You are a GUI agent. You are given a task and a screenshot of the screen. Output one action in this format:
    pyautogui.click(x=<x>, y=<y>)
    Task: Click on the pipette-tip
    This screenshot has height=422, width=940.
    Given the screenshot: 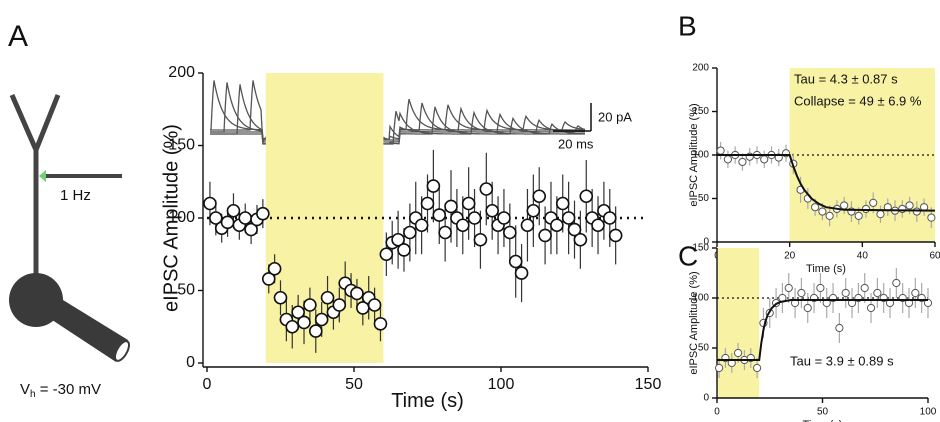 What is the action you would take?
    pyautogui.click(x=122, y=351)
    